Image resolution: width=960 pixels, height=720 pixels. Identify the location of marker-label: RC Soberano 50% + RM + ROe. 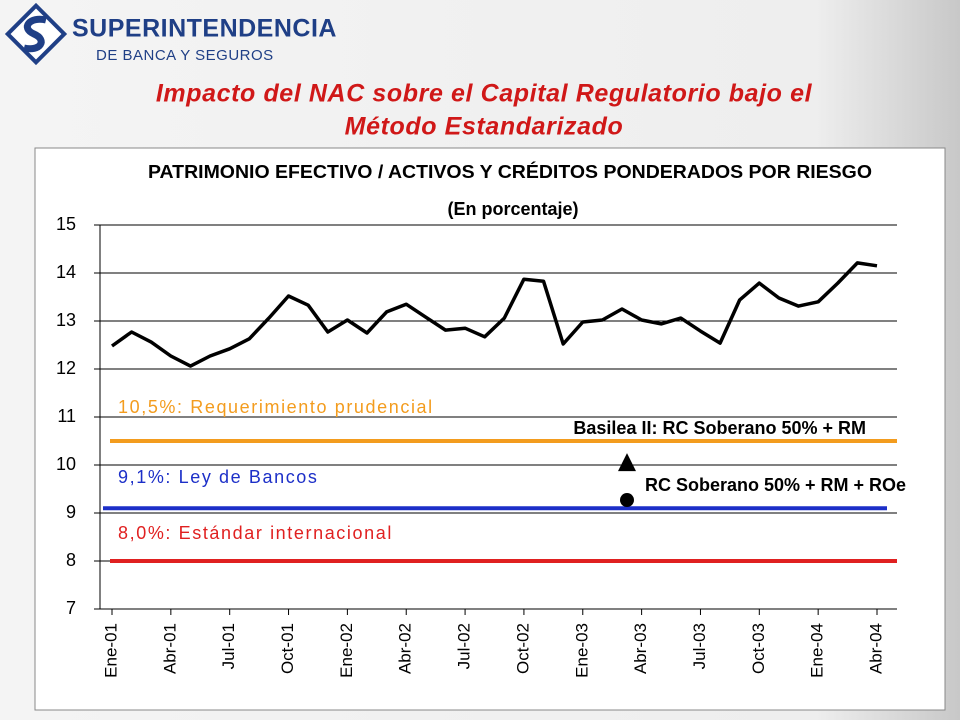
(775, 485).